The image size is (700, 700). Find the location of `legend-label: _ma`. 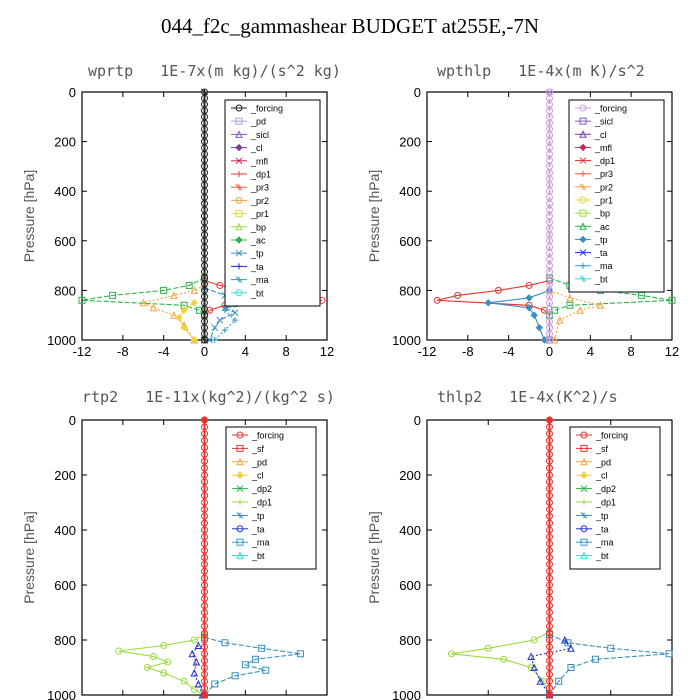

legend-label: _ma is located at coordinates (603, 266).